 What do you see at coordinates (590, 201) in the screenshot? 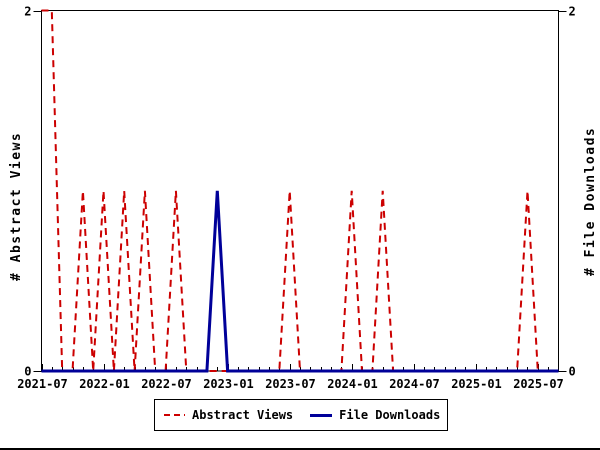
I see `y-axis-title-right: # File Downloads` at bounding box center [590, 201].